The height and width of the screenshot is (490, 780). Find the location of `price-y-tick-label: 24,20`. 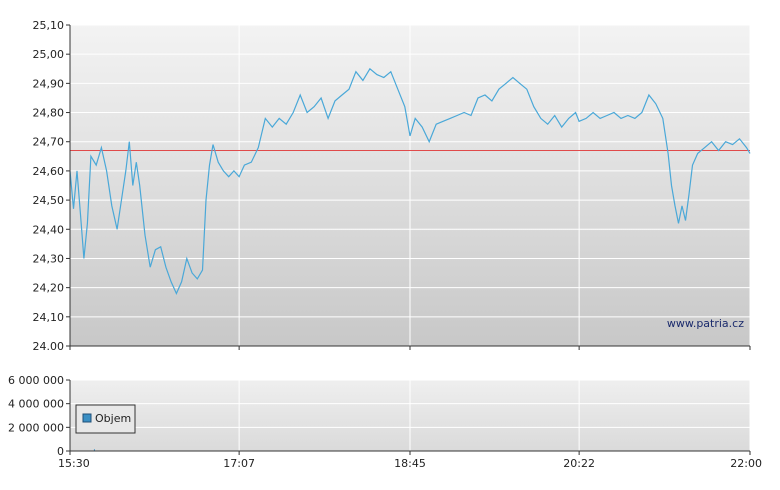

price-y-tick-label: 24,20 is located at coordinates (49, 288).